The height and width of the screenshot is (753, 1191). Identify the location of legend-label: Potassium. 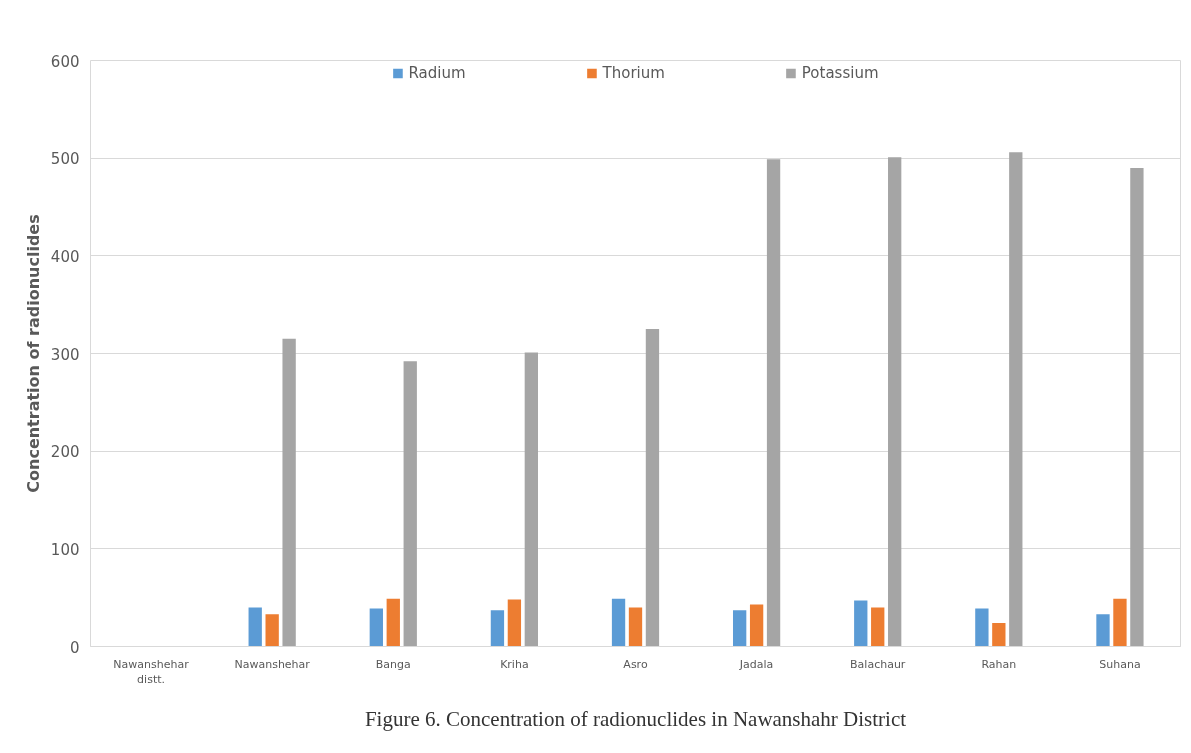
(840, 73).